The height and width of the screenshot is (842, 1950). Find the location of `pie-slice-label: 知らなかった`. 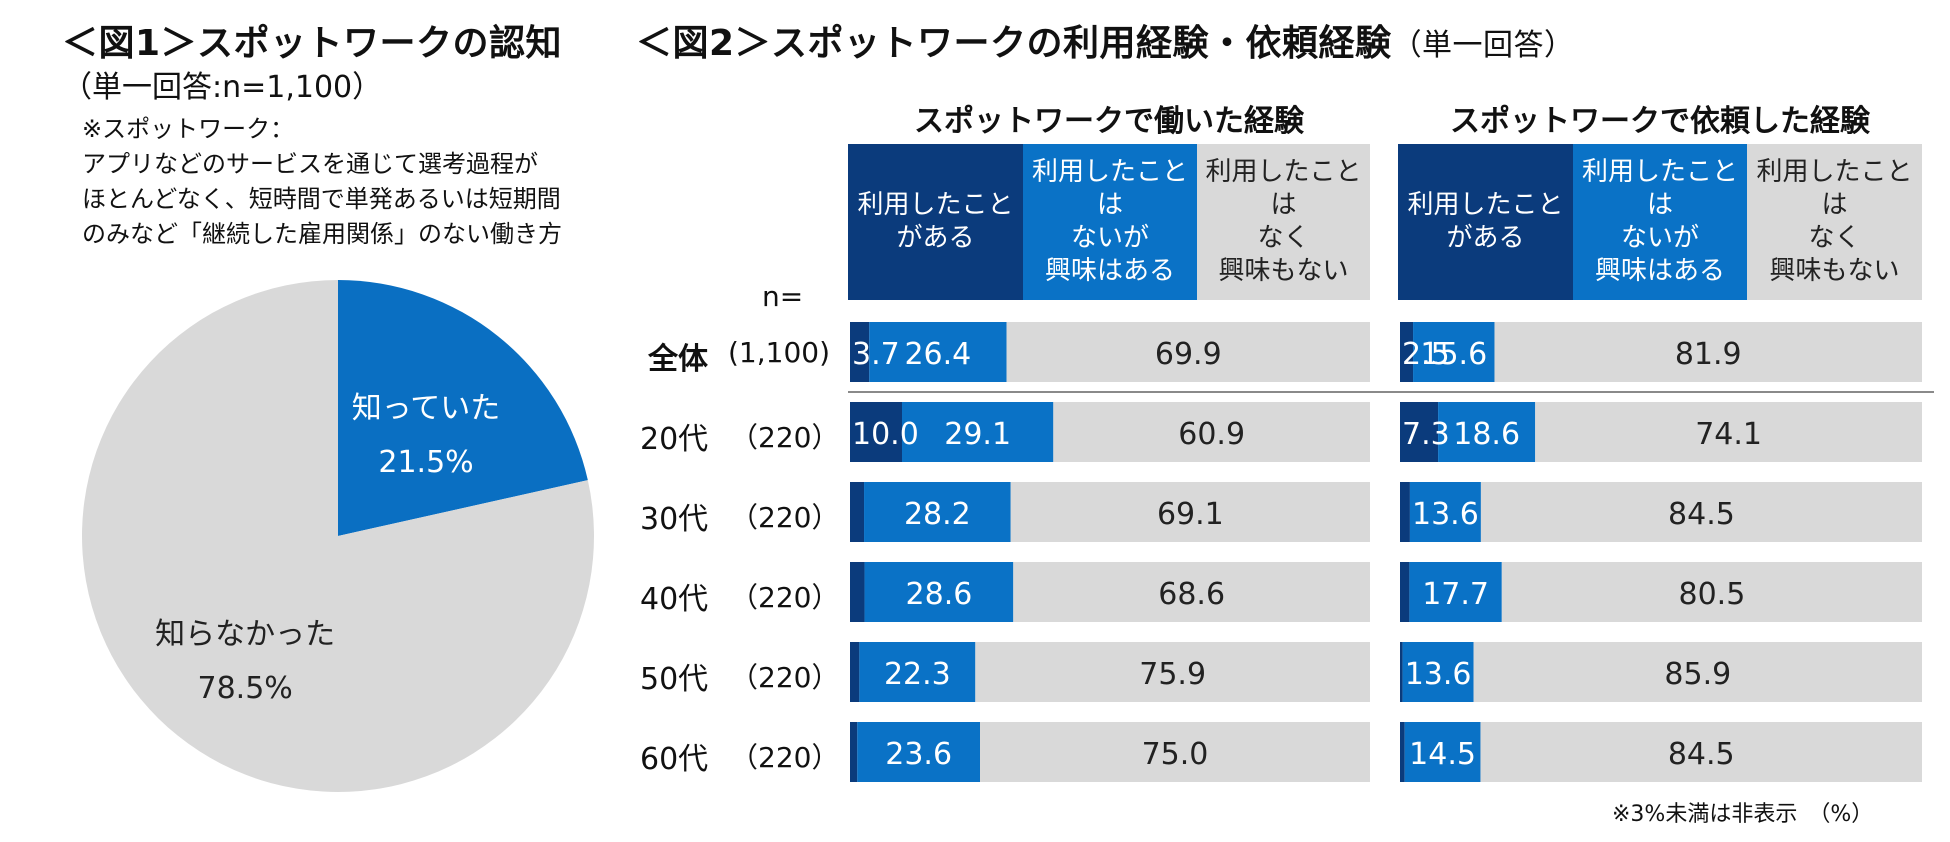

pie-slice-label: 知らなかった is located at coordinates (245, 634).